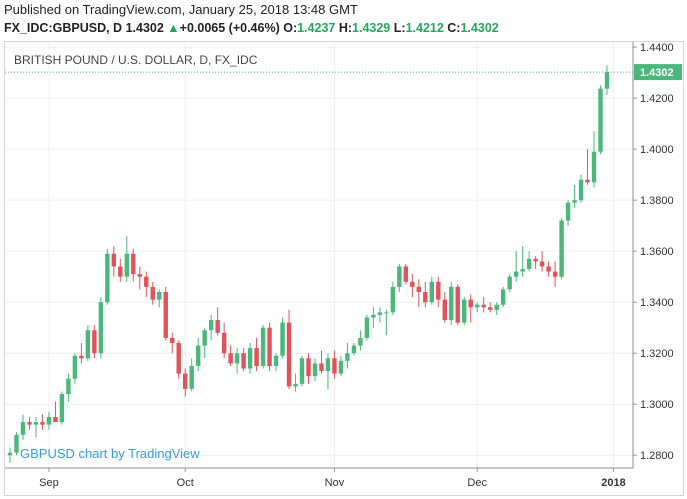 The image size is (687, 499). What do you see at coordinates (229, 28) in the screenshot?
I see `change-value: +0.0065 (+0.46%)` at bounding box center [229, 28].